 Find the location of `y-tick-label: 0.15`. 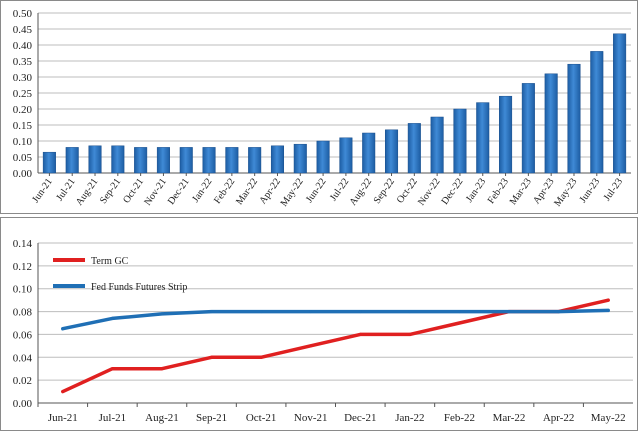

y-tick-label: 0.15 is located at coordinates (23, 126).